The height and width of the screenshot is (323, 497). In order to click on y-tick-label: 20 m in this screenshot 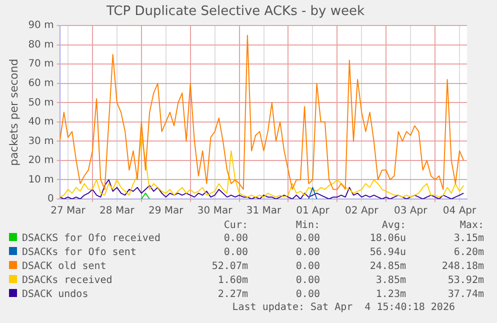, I will do `click(41, 160)`.